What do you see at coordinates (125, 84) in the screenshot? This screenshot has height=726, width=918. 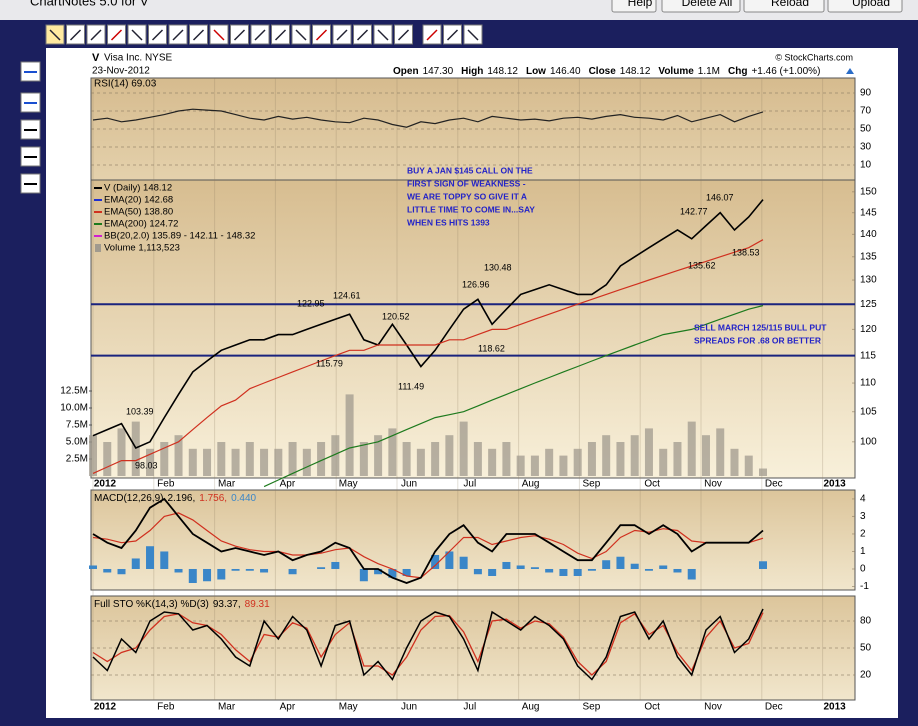 I see `rsi-legend: RSI(14) 69.03` at bounding box center [125, 84].